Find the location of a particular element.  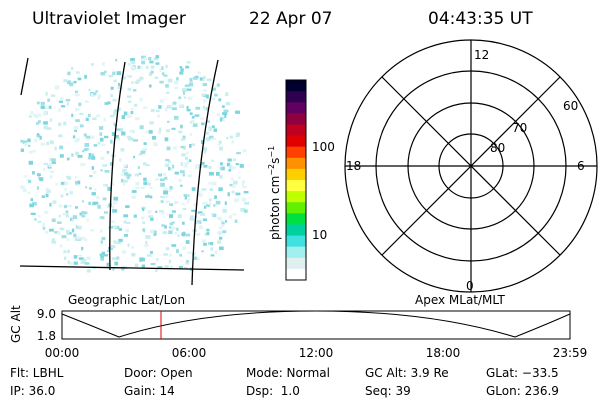

orbit-xtick: 12:00 is located at coordinates (316, 353).